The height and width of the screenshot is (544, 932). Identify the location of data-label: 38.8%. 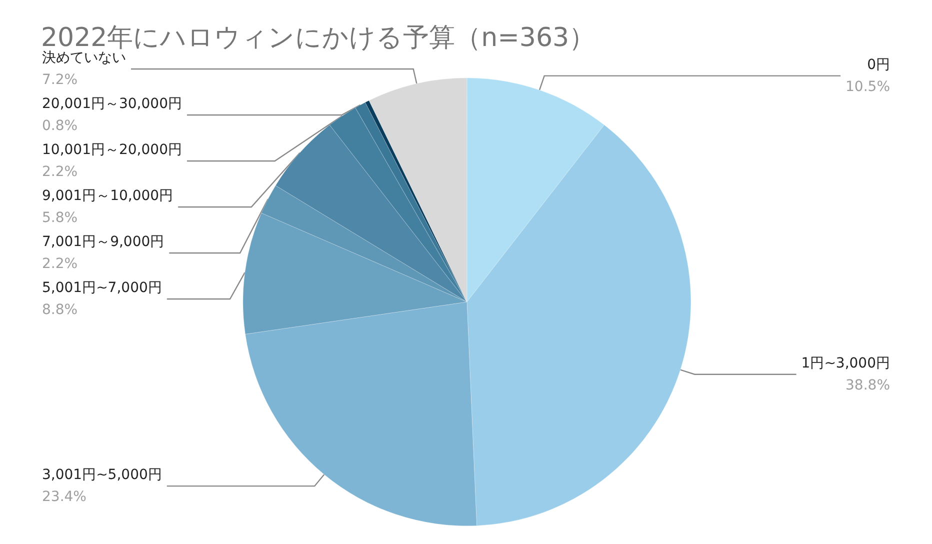
(868, 385).